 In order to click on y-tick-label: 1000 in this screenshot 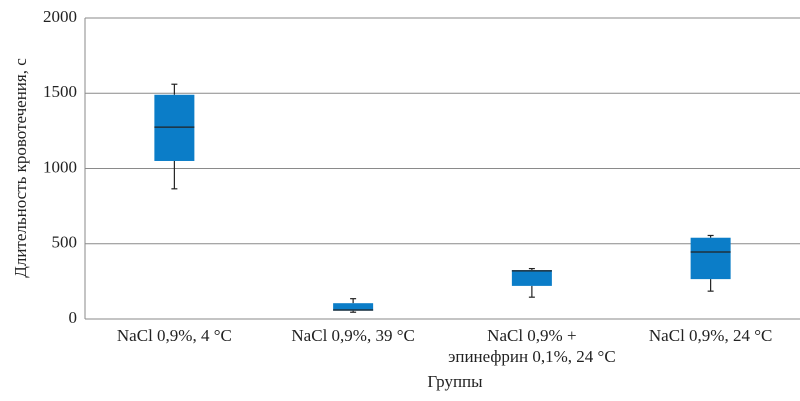, I will do `click(60, 166)`.